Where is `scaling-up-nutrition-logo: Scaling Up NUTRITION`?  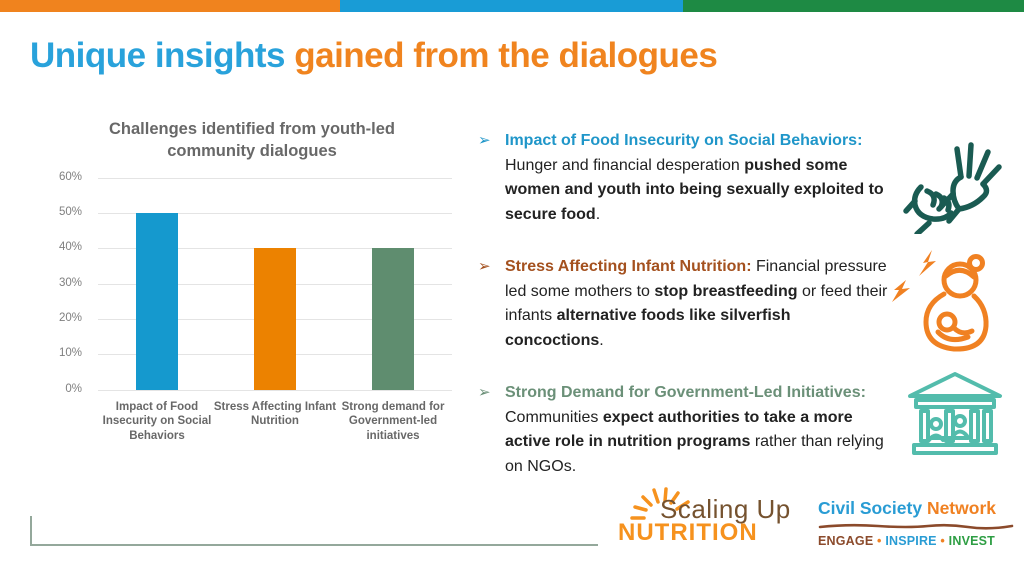 scaling-up-nutrition-logo: Scaling Up NUTRITION is located at coordinates (718, 513).